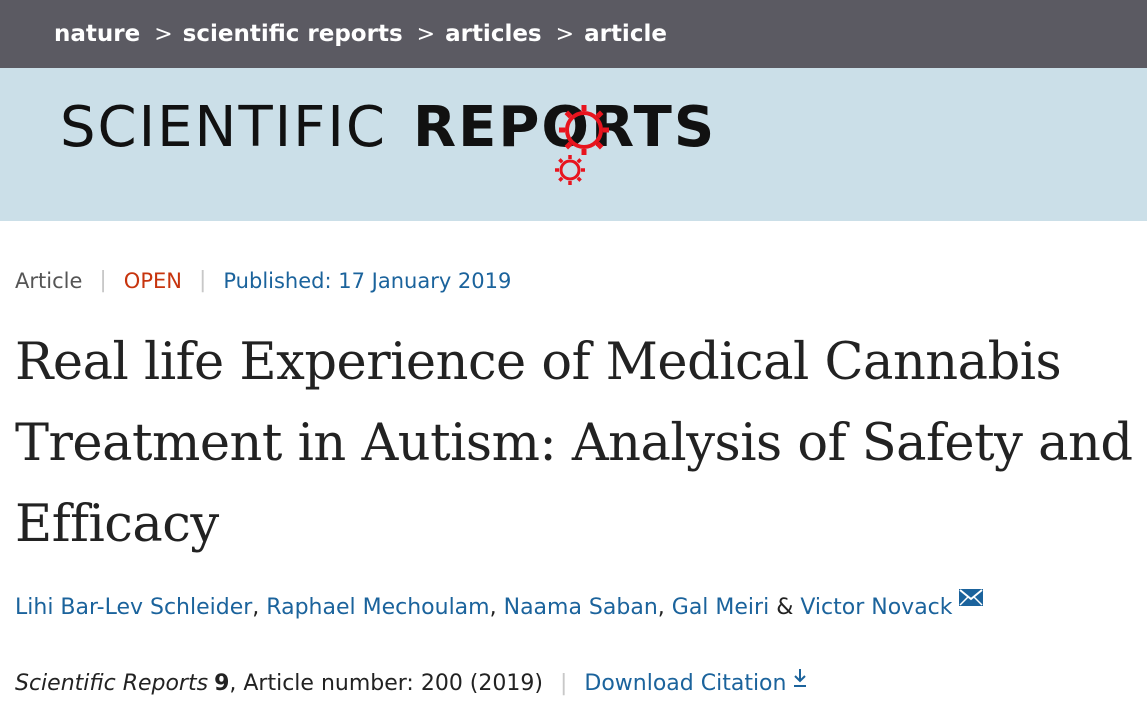 The width and height of the screenshot is (1147, 718). What do you see at coordinates (970, 599) in the screenshot?
I see `envelope-icon` at bounding box center [970, 599].